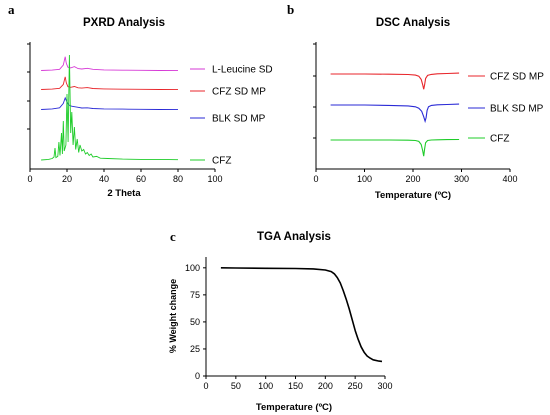 This screenshot has width=550, height=415. What do you see at coordinates (214, 179) in the screenshot?
I see `panel-a-x-tick-label: 100` at bounding box center [214, 179].